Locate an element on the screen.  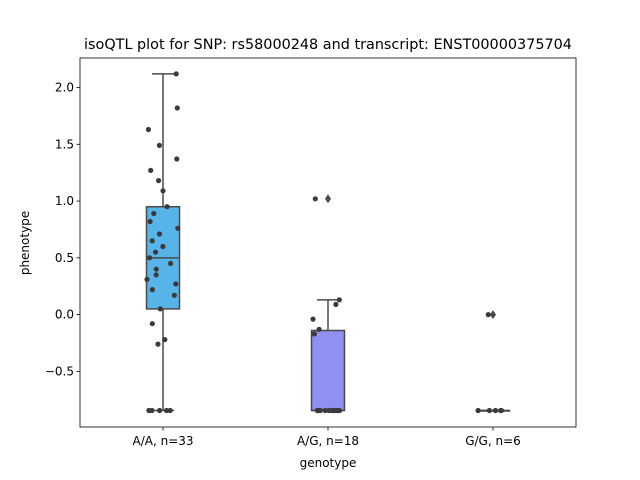
y-tick-label: 1.0 is located at coordinates (64, 201).